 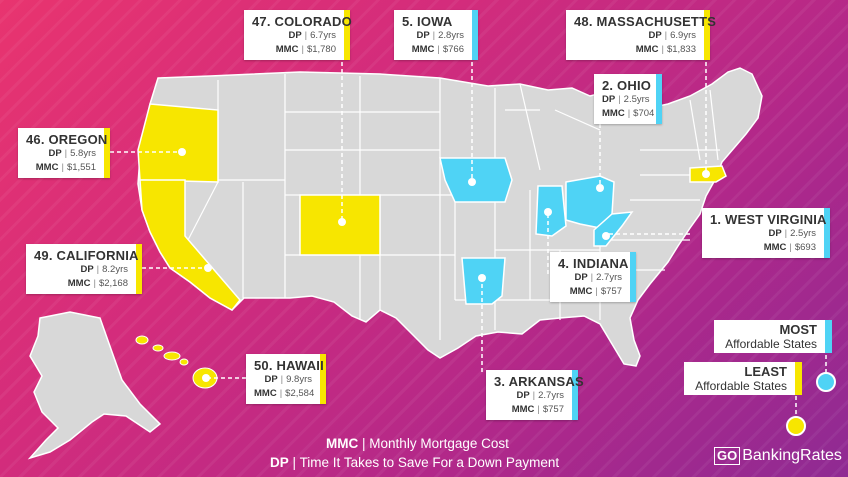 What do you see at coordinates (476, 180) in the screenshot?
I see `state-iowa` at bounding box center [476, 180].